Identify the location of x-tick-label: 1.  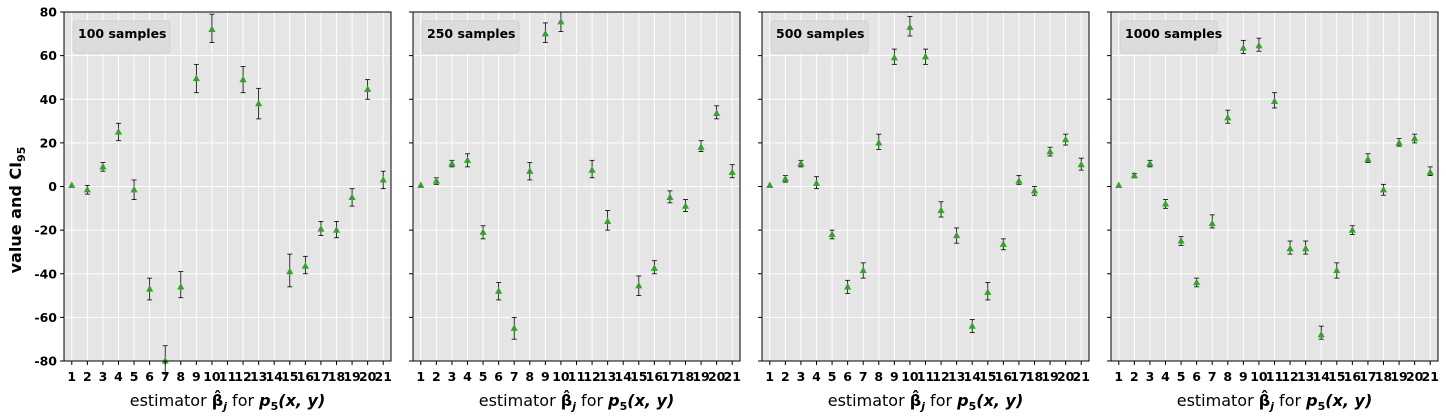
(769, 376).